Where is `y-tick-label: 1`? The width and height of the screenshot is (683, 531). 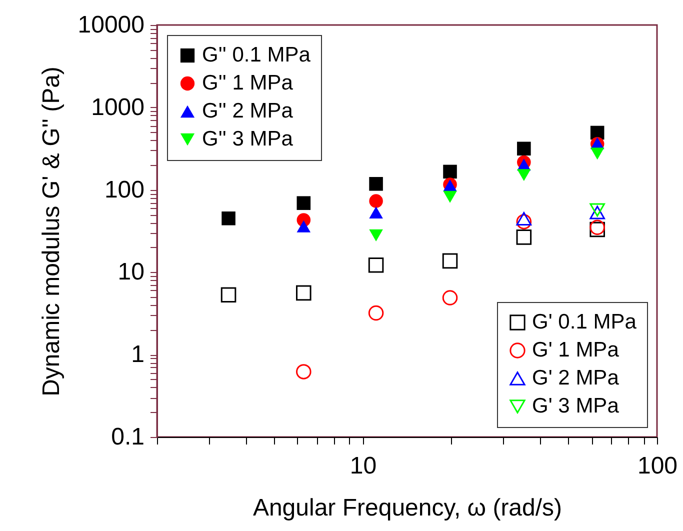
y-tick-label: 1 is located at coordinates (137, 354).